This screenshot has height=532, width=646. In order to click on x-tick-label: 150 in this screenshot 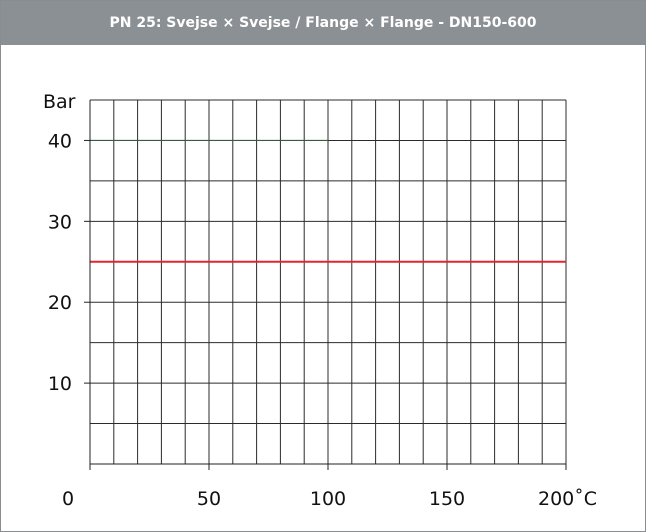, I will do `click(447, 499)`.